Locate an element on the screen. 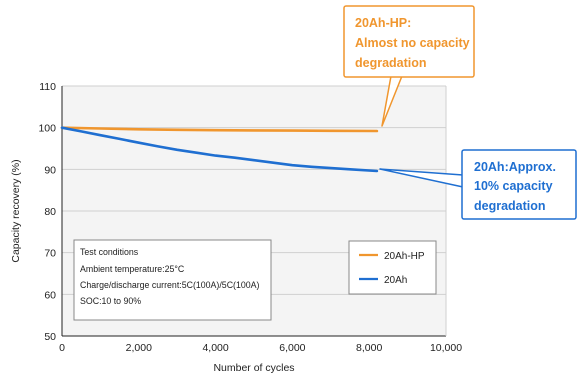 Image resolution: width=588 pixels, height=385 pixels. x-tick-label: 0 is located at coordinates (62, 348).